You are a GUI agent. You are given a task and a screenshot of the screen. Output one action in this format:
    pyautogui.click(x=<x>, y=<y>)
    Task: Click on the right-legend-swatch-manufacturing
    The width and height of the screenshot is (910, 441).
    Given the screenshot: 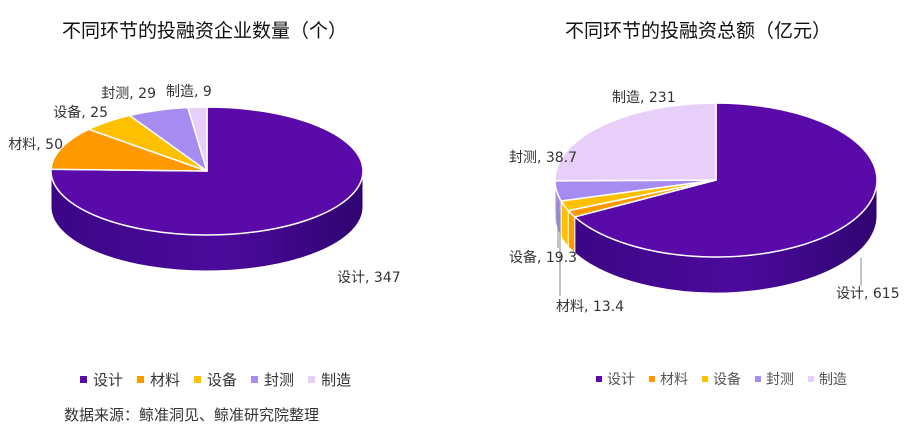 What is the action you would take?
    pyautogui.click(x=811, y=379)
    